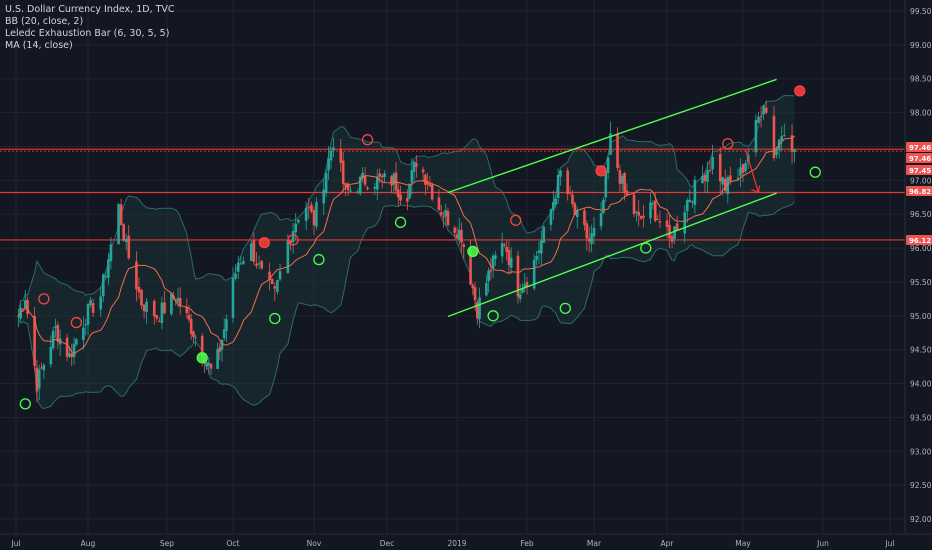 The image size is (932, 550). I want to click on price-tag-label: 96.12, so click(920, 241).